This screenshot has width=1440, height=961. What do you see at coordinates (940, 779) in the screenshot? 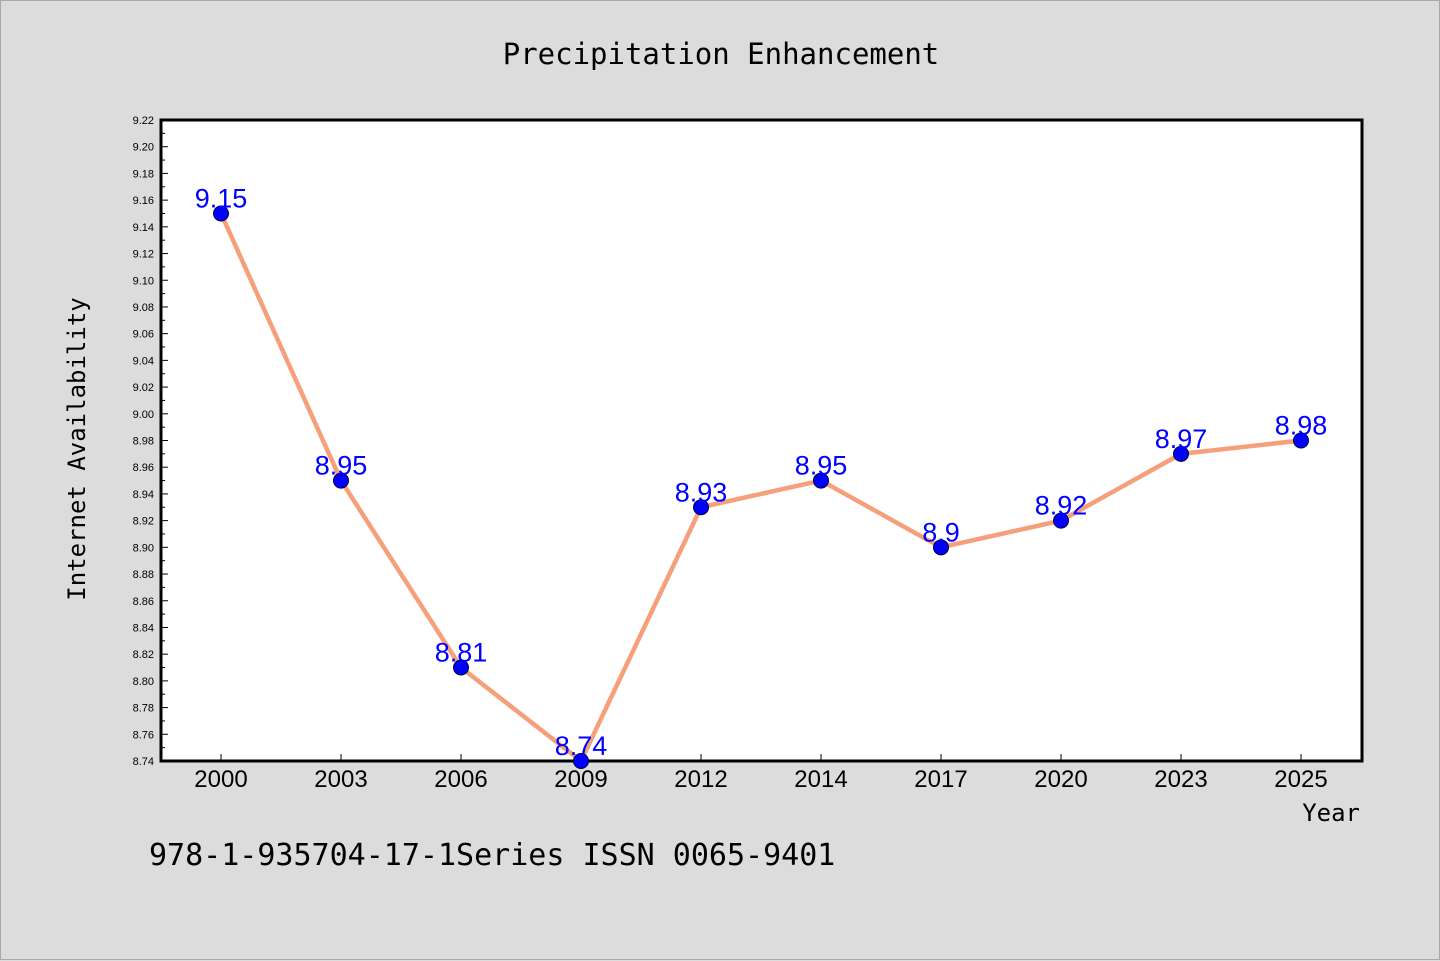
I see `x-tick-label: 2017` at bounding box center [940, 779].